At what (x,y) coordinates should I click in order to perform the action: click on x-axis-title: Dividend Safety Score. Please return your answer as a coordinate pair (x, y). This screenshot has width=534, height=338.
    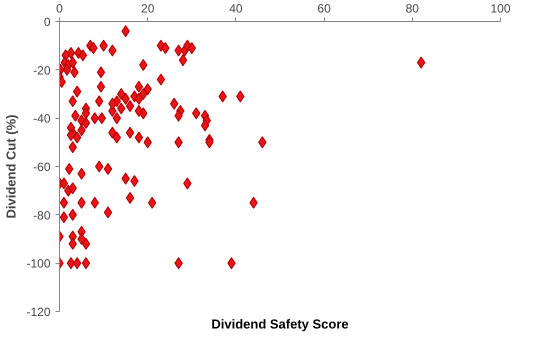
    Looking at the image, I should click on (280, 324).